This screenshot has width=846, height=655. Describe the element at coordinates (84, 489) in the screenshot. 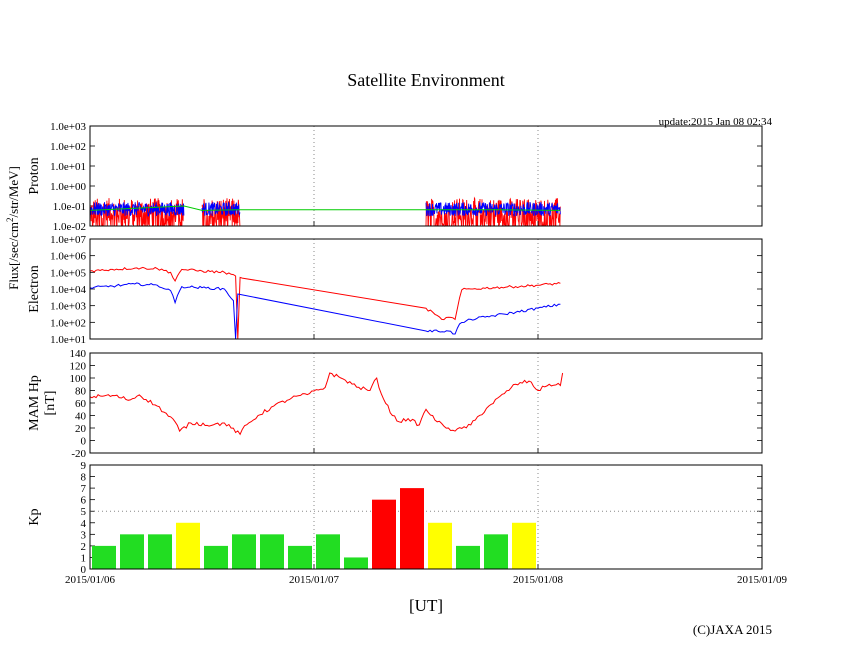

I see `y-tick-label: 7` at that location.